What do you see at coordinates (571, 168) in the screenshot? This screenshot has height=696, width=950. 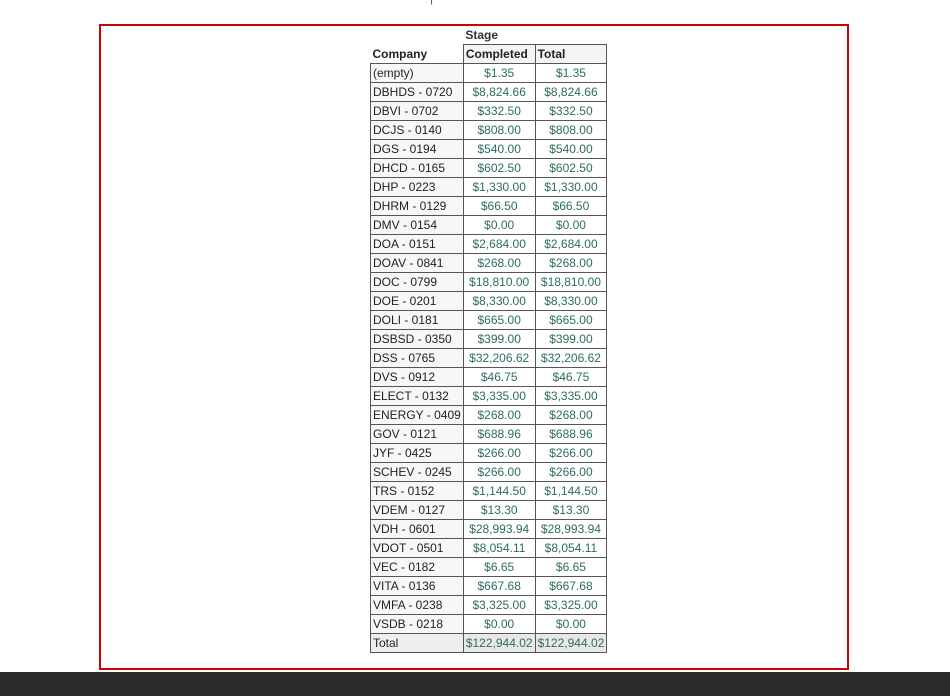 I see `total-value-cell: $602.50` at bounding box center [571, 168].